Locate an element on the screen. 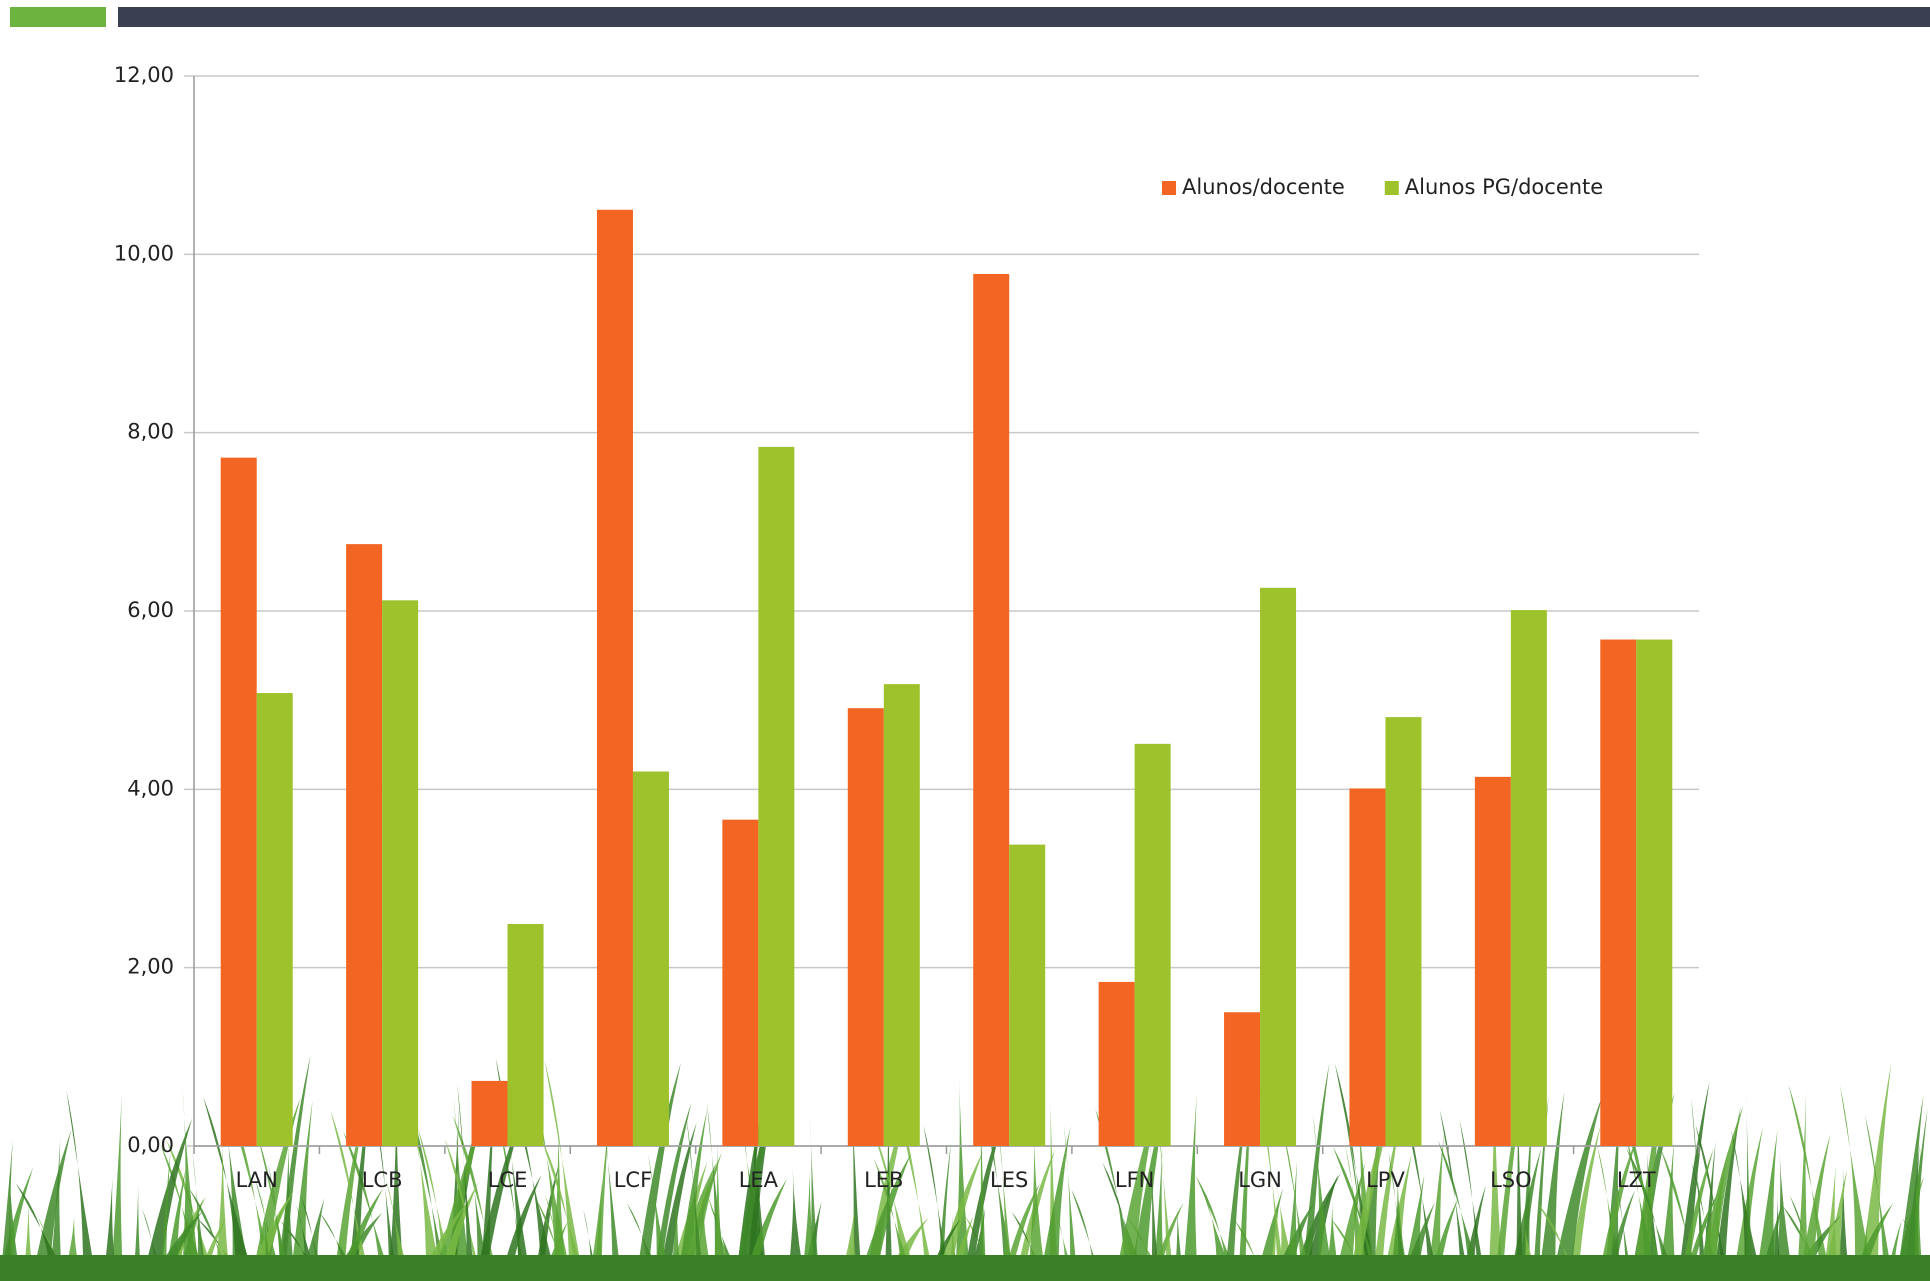  x-tick-label: LFN is located at coordinates (1135, 1180).